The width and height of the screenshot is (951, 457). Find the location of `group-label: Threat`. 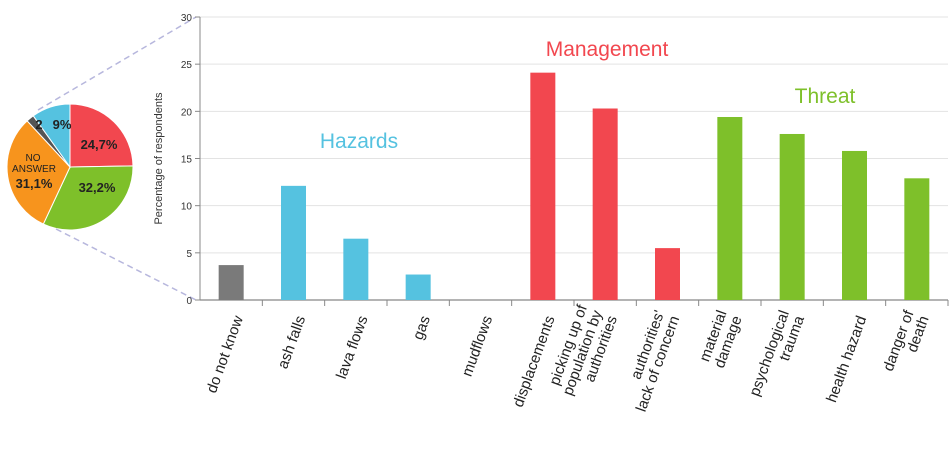

group-label: Threat is located at coordinates (825, 96).